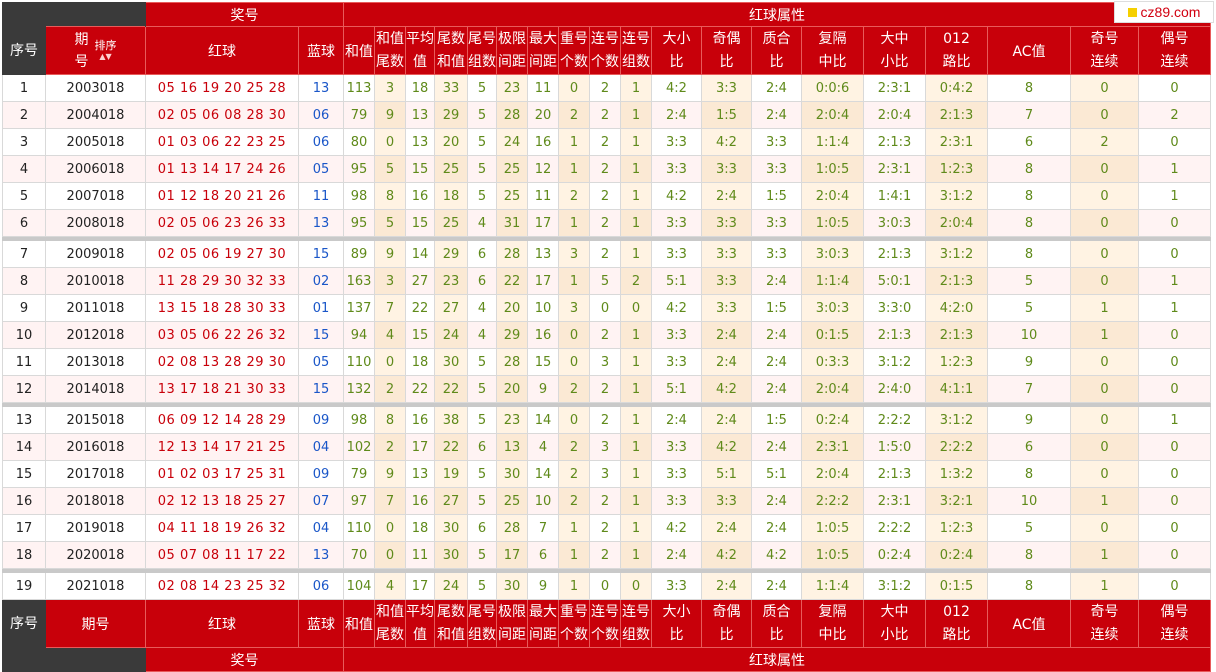 The height and width of the screenshot is (672, 1216). I want to click on period-label: 期号, so click(82, 51).